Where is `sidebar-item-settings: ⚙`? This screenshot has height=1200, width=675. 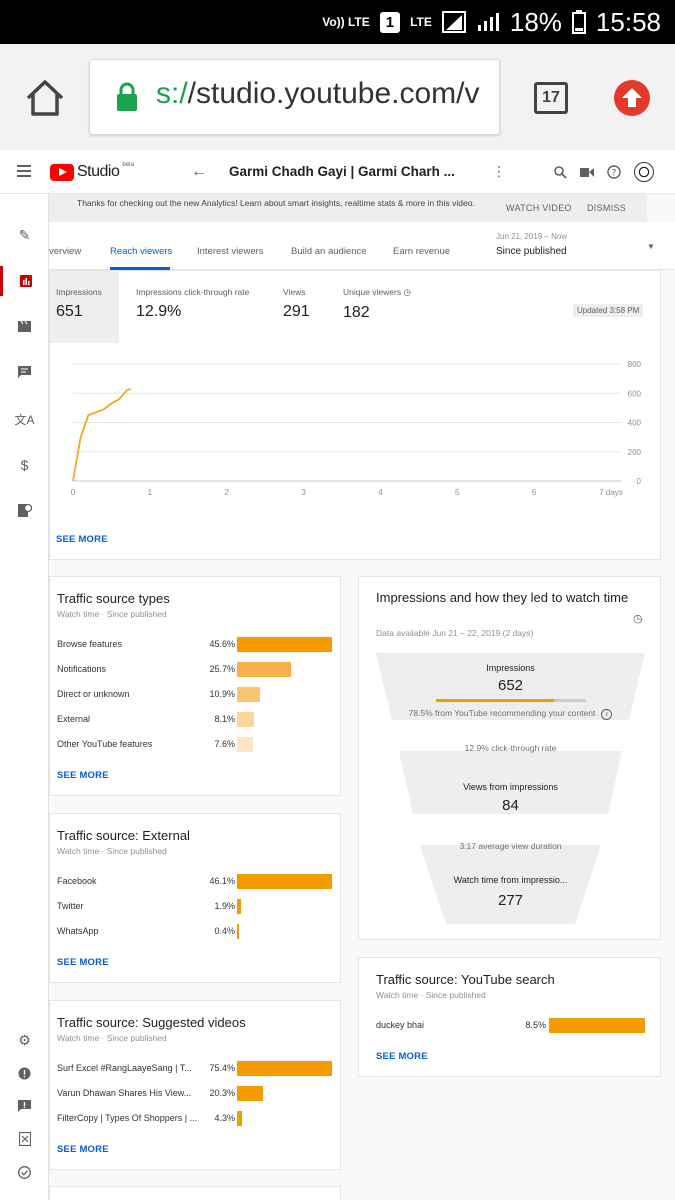 sidebar-item-settings: ⚙ is located at coordinates (24, 1040).